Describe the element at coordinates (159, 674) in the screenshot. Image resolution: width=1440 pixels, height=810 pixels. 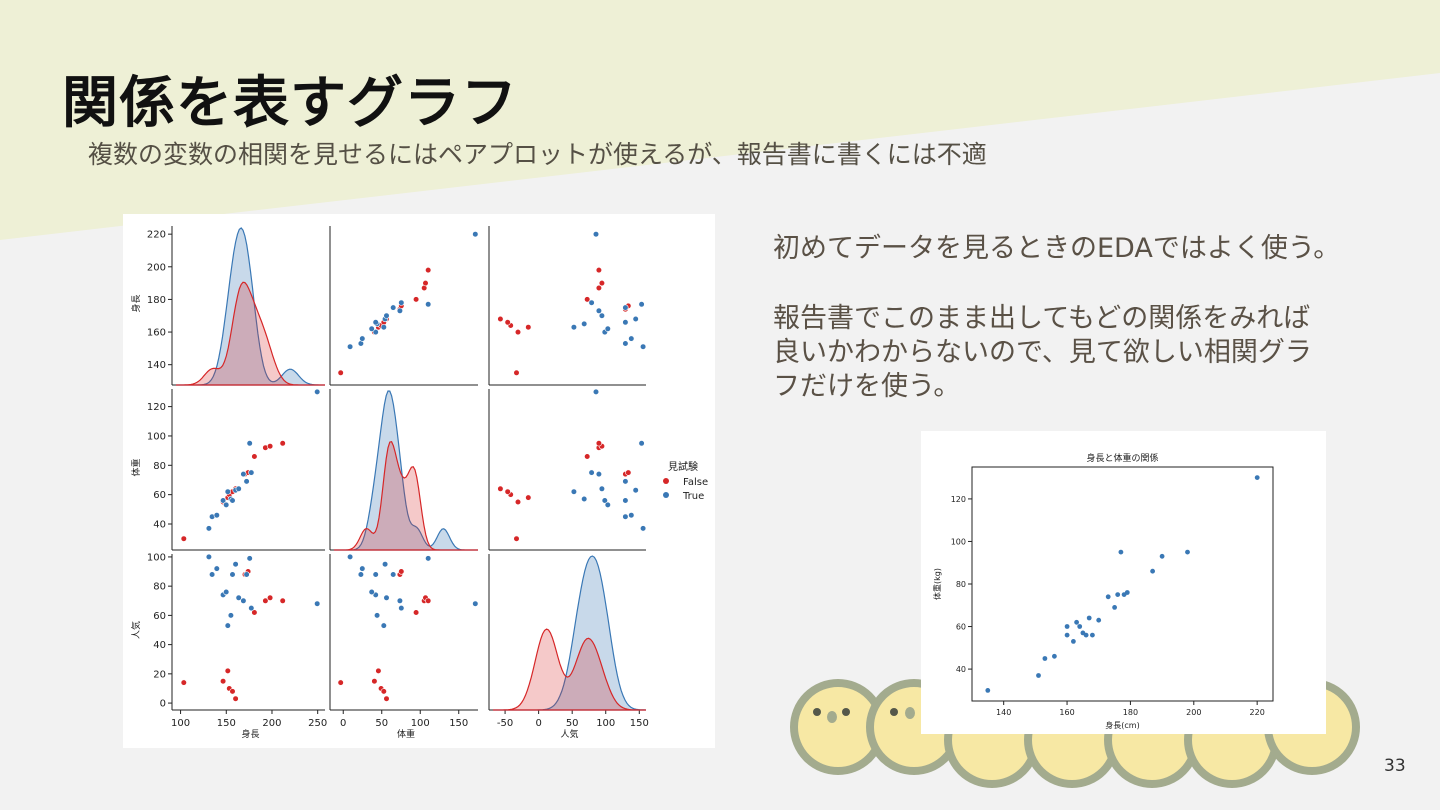
I see `y-tick-label: 20` at that location.